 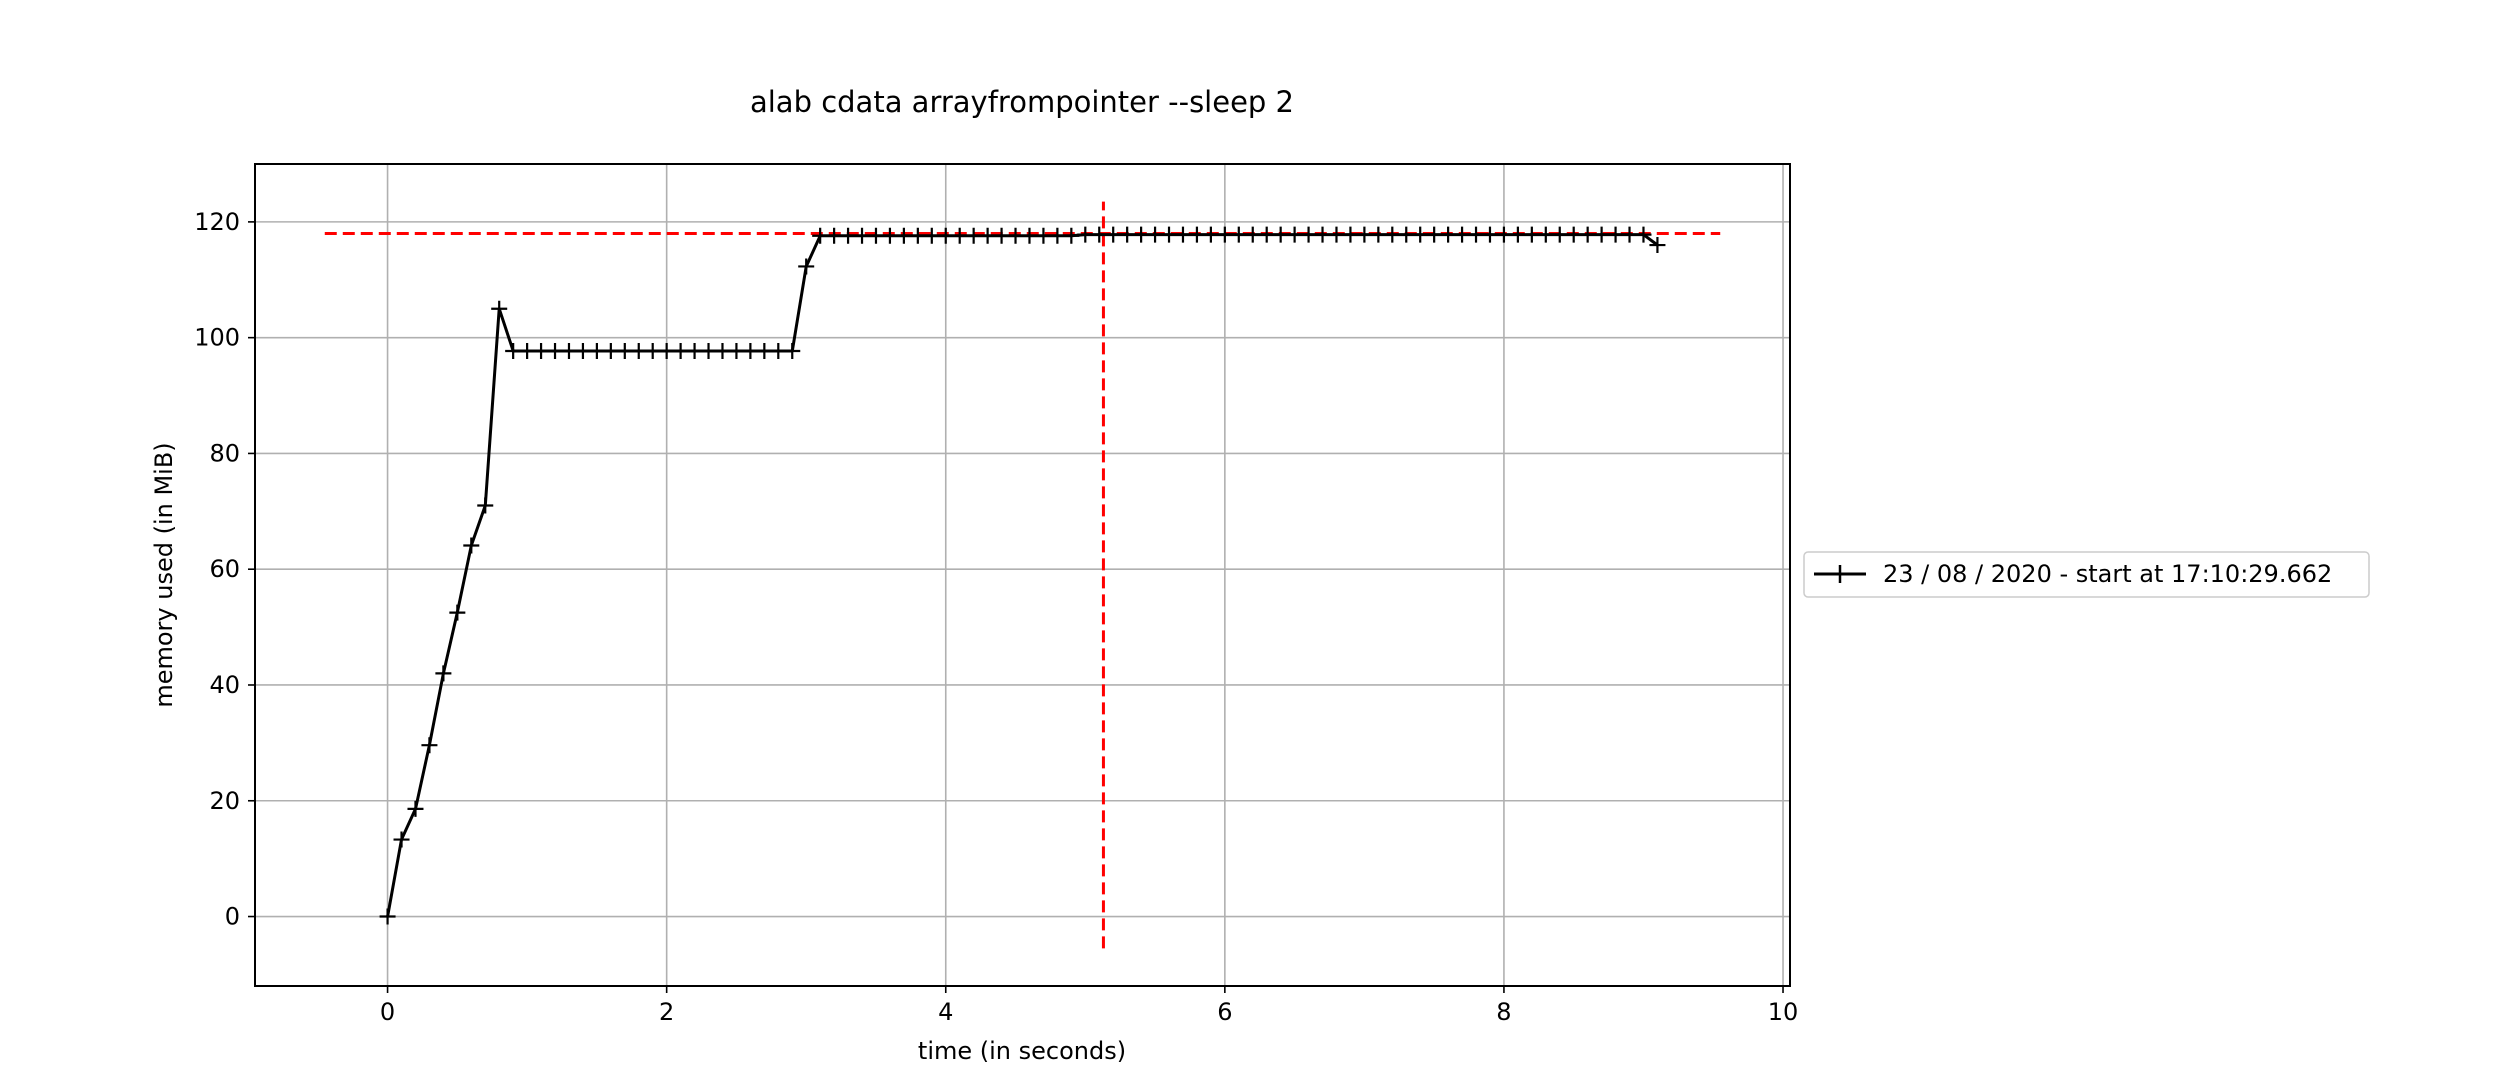 I want to click on chart-title: alab cdata arrayfrompointer --sleep 2, so click(x=1022, y=102).